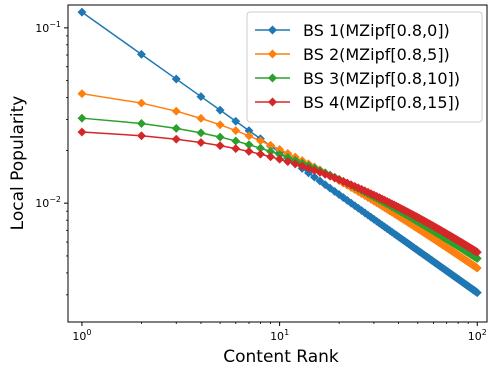 This screenshot has height=374, width=488. I want to click on legend-label: BS 3(MZipf[0.8,10]), so click(381, 78).